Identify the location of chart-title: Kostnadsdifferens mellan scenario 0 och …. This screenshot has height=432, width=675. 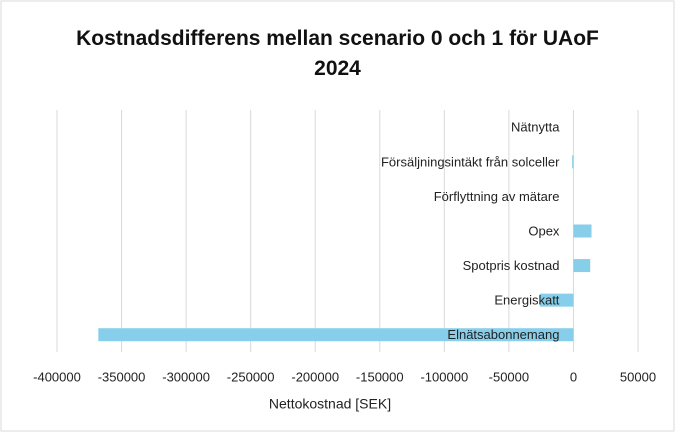
(337, 53).